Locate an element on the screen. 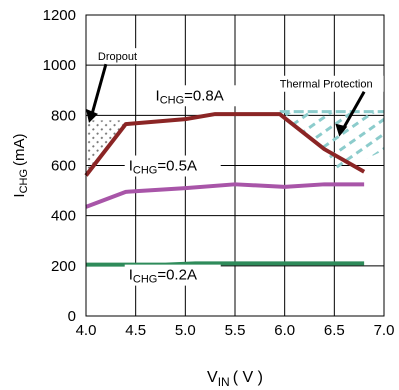 This screenshot has height=390, width=399. y-axis-label-sub: CHG is located at coordinates (24, 181).